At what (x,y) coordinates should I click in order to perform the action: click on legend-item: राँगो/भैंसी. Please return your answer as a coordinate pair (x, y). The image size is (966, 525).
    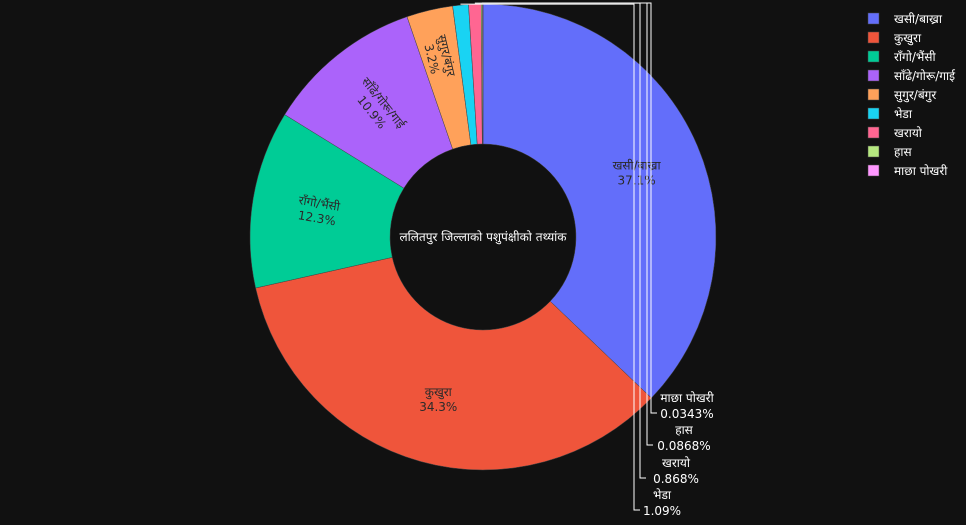
    Looking at the image, I should click on (901, 57).